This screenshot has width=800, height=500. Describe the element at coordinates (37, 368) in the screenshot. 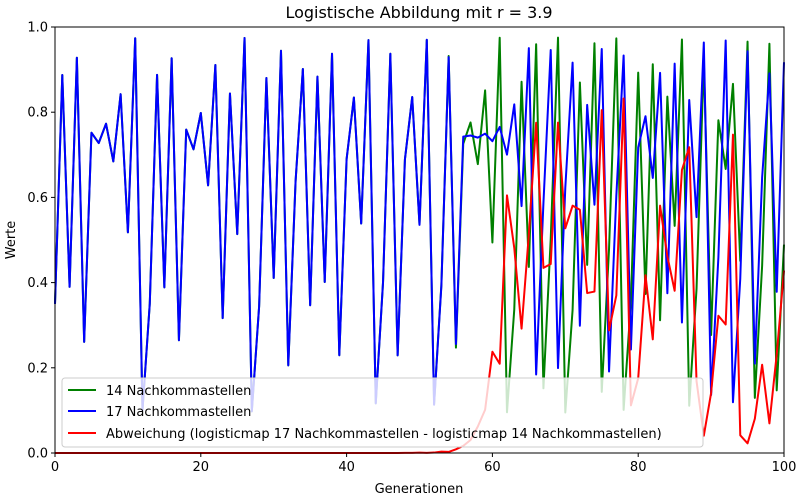

I see `y-tick-label: 0.2` at that location.